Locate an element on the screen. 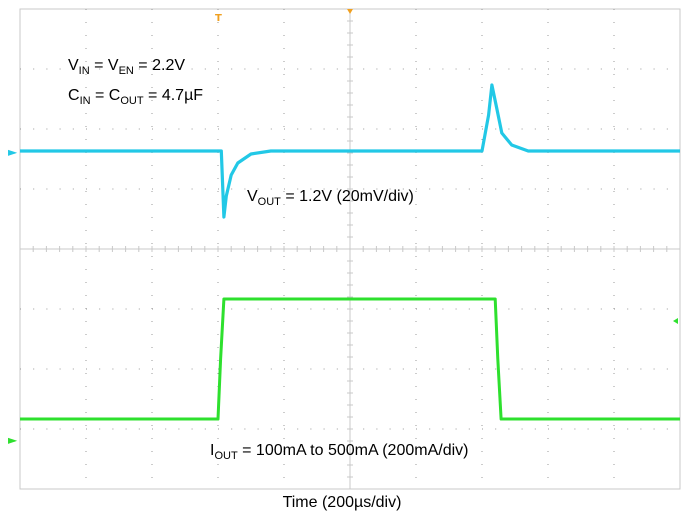 The height and width of the screenshot is (527, 684). cin-annotation: CIN = COUT = 4.7µF is located at coordinates (135, 97).